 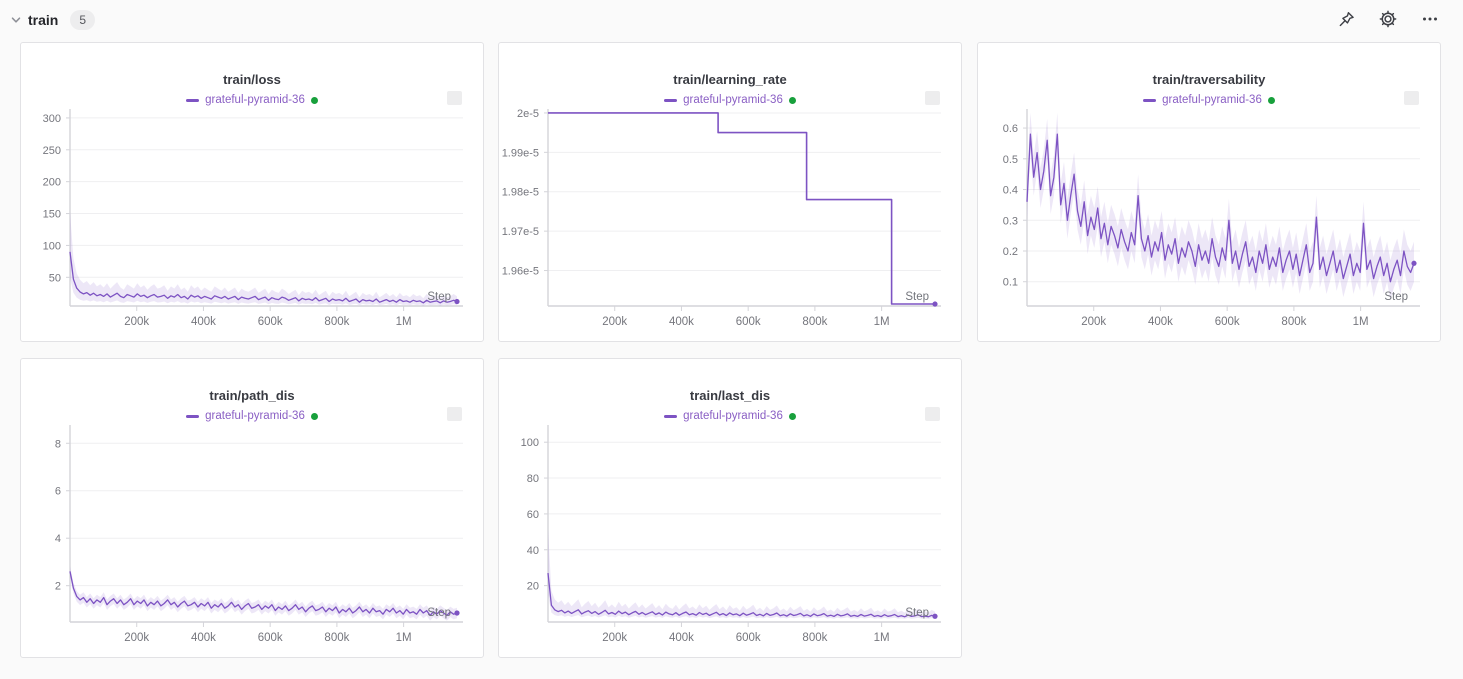 I want to click on svg-text: 0.2, so click(x=1010, y=252).